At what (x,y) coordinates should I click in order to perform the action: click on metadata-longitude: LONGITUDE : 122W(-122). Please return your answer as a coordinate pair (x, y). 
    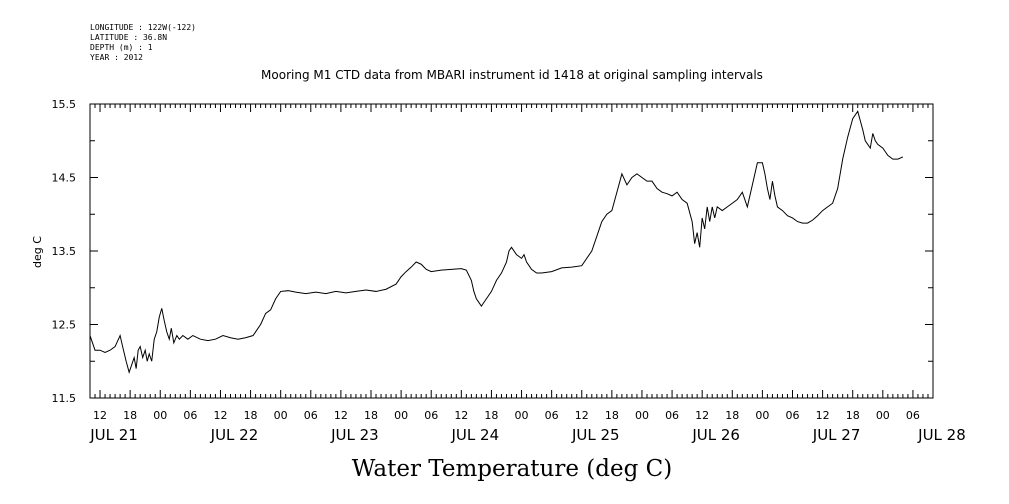
    Looking at the image, I should click on (143, 27).